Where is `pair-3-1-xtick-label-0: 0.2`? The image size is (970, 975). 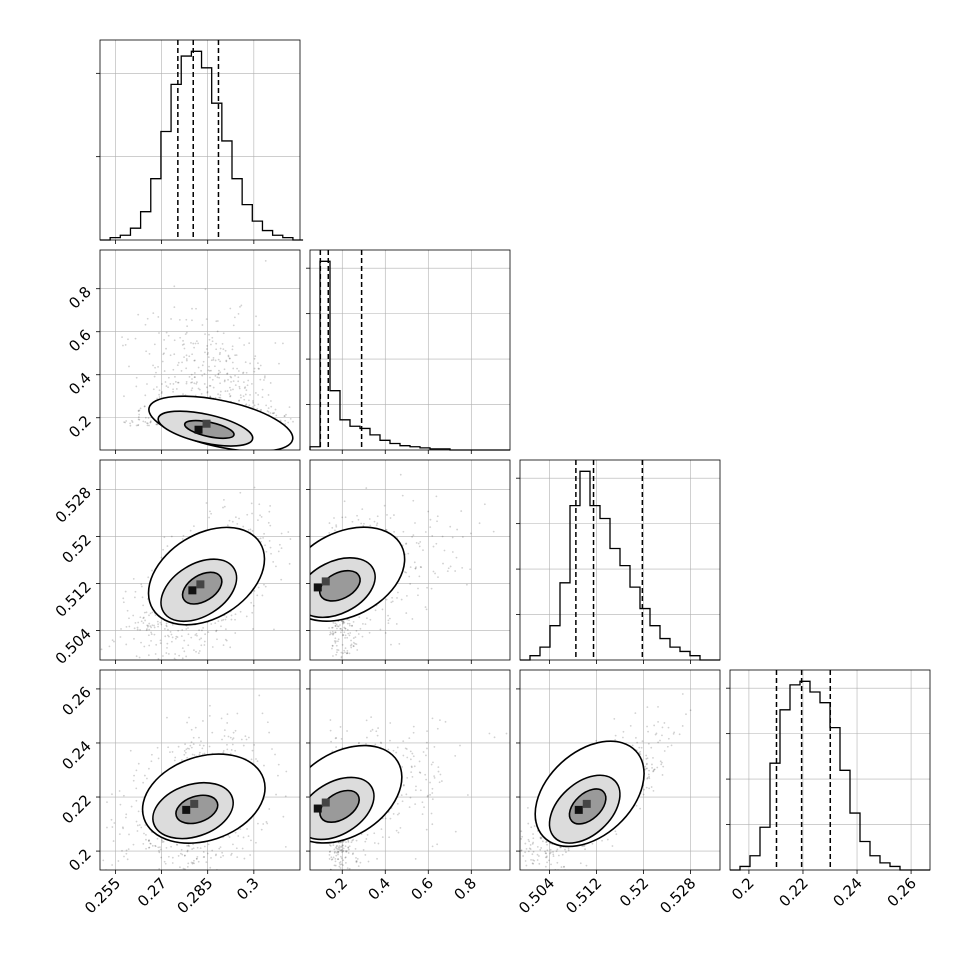
pair-3-1-xtick-label-0: 0.2 is located at coordinates (336, 889).